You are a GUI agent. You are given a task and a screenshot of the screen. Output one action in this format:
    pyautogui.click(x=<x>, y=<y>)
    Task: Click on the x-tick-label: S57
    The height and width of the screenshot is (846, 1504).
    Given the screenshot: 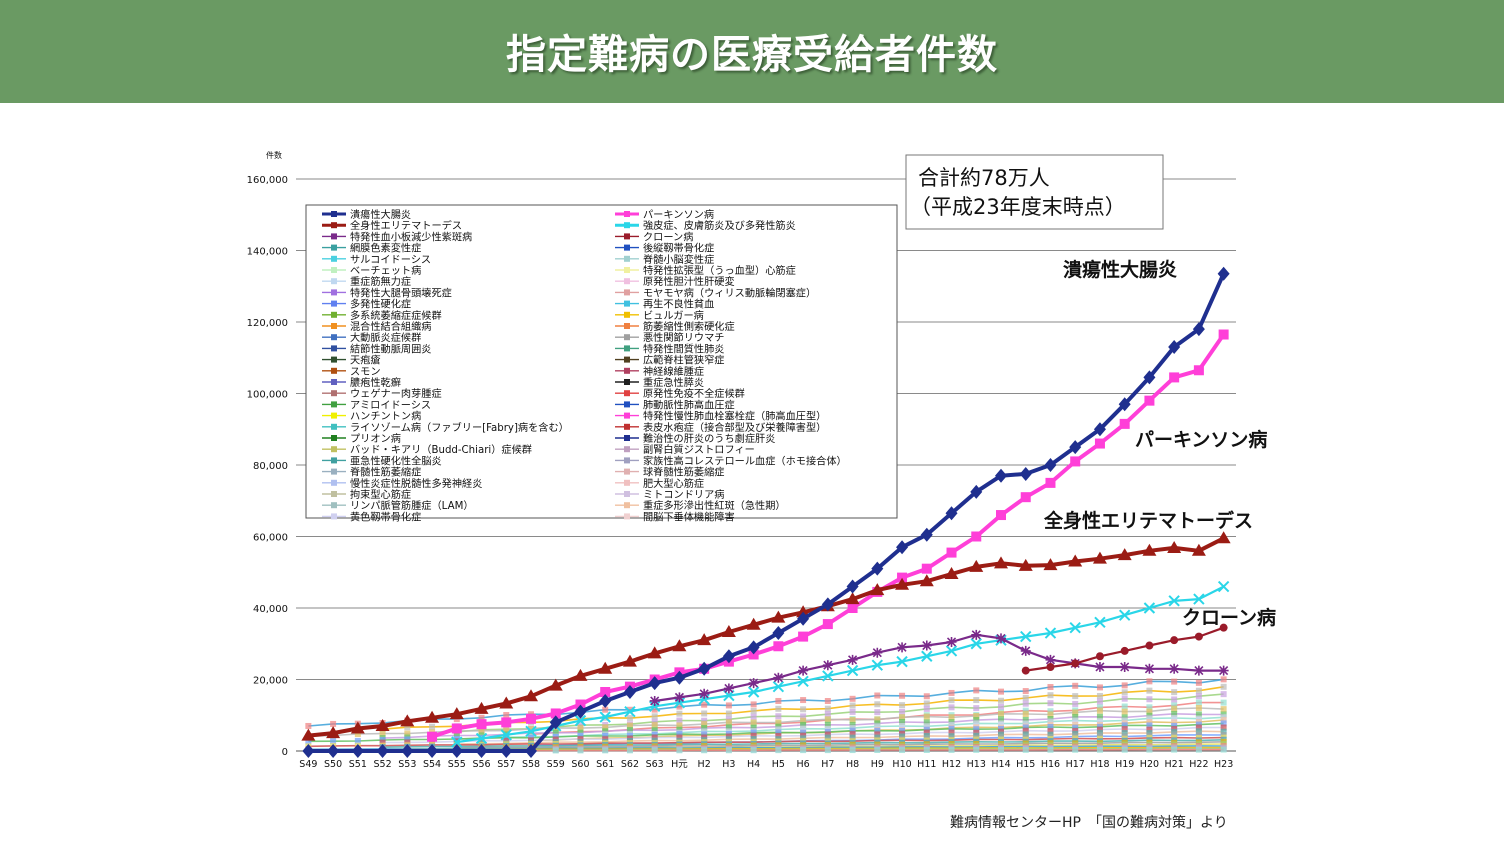 What is the action you would take?
    pyautogui.click(x=506, y=764)
    